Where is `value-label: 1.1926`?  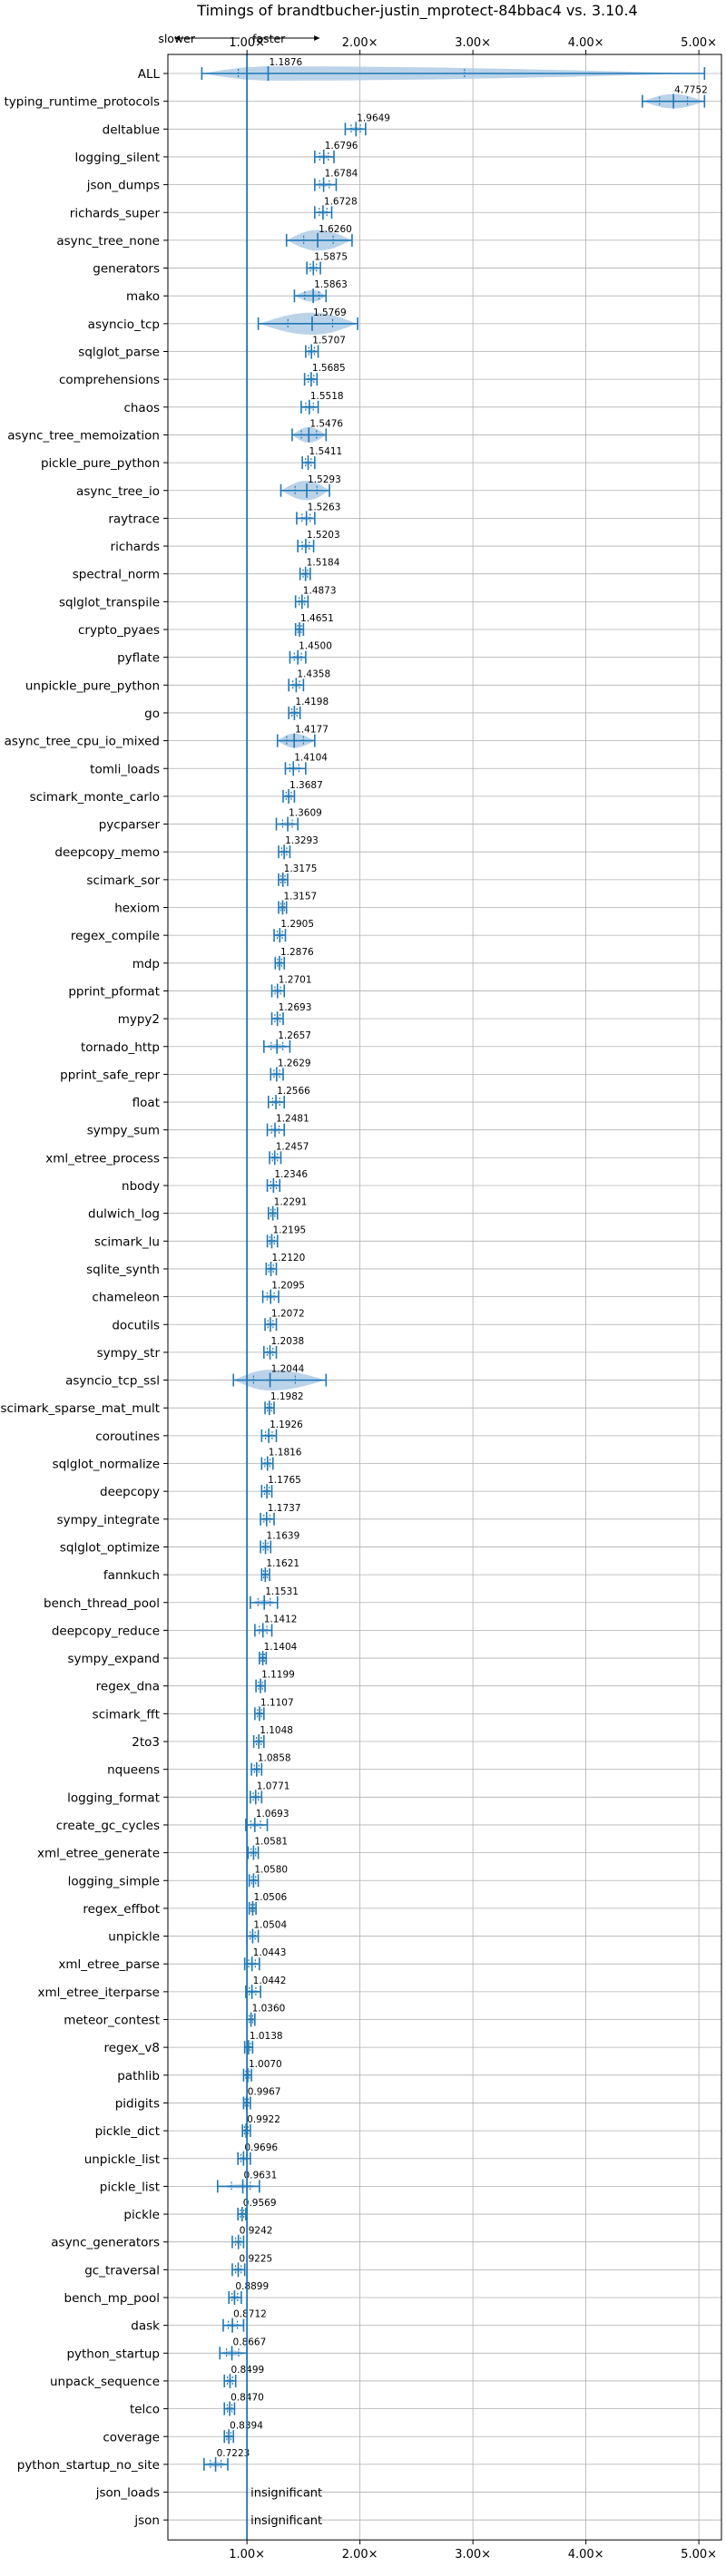 value-label: 1.1926 is located at coordinates (286, 1425).